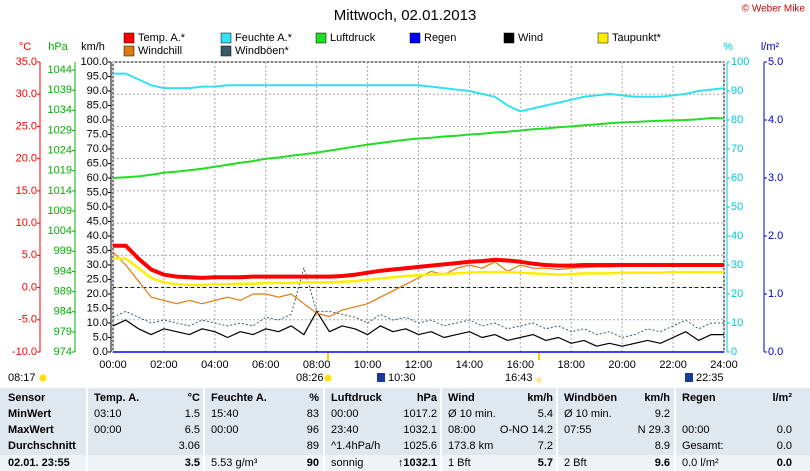 This screenshot has height=471, width=810. Describe the element at coordinates (63, 271) in the screenshot. I see `y-tick-label: 994` at that location.